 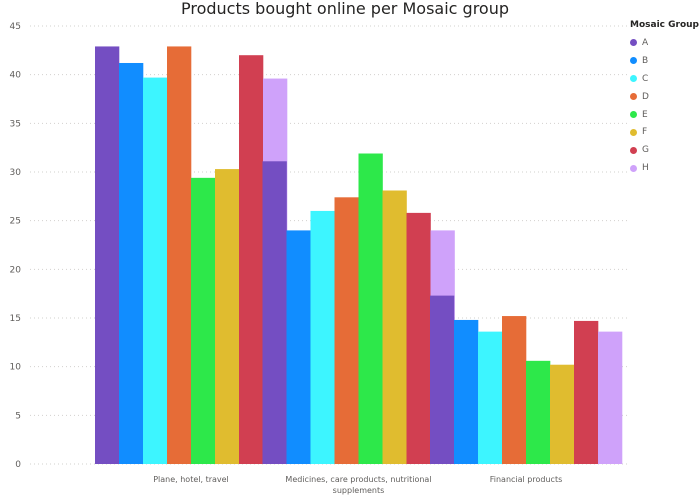 What do you see at coordinates (645, 132) in the screenshot?
I see `legend-label: F` at bounding box center [645, 132].